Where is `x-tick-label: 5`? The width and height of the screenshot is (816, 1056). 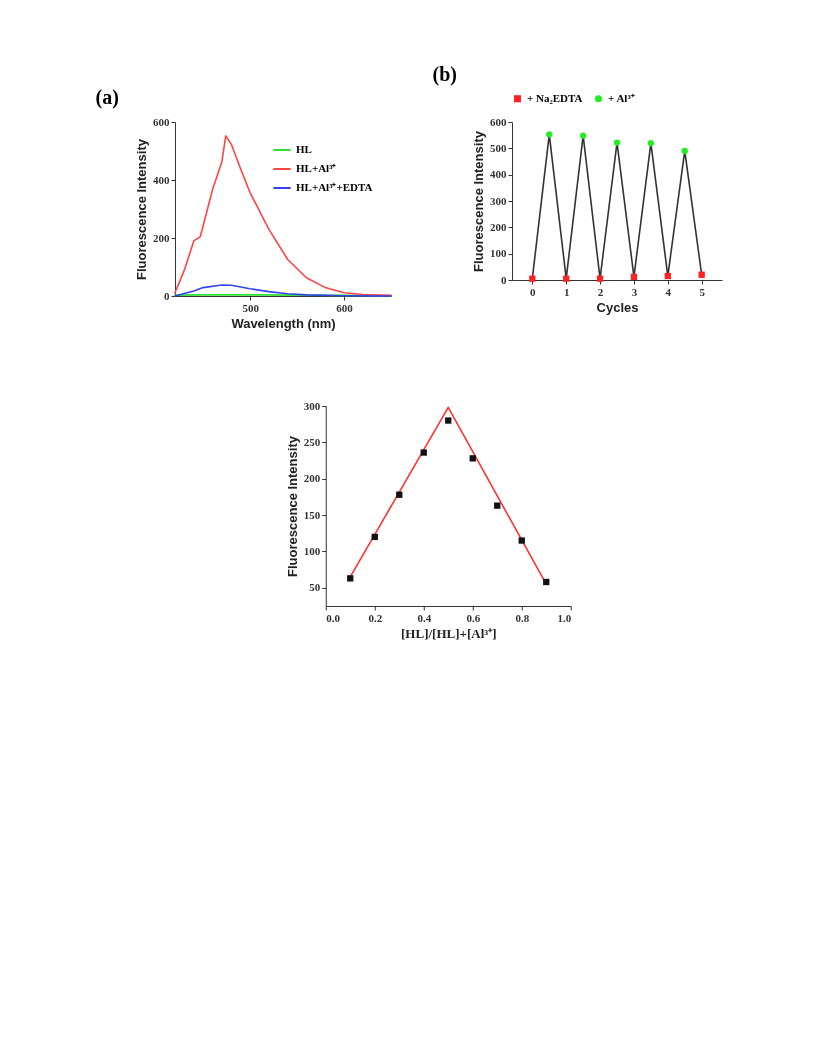 x-tick-label: 5 is located at coordinates (702, 291).